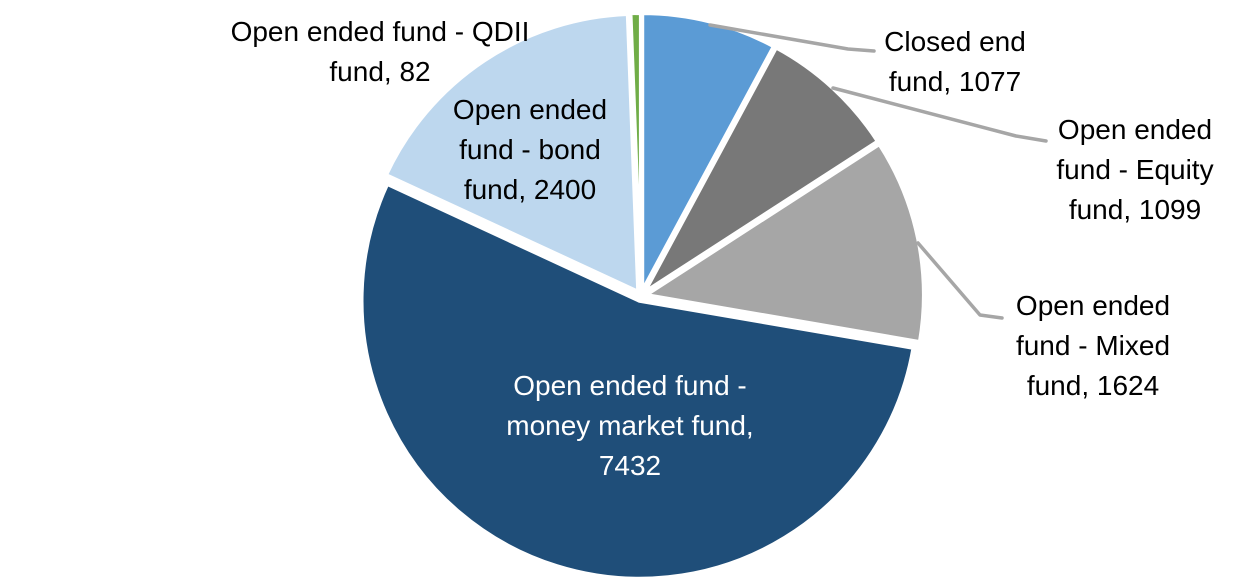  I want to click on pie-slice-open-ended-fund-mixed-fund, so click(784, 243).